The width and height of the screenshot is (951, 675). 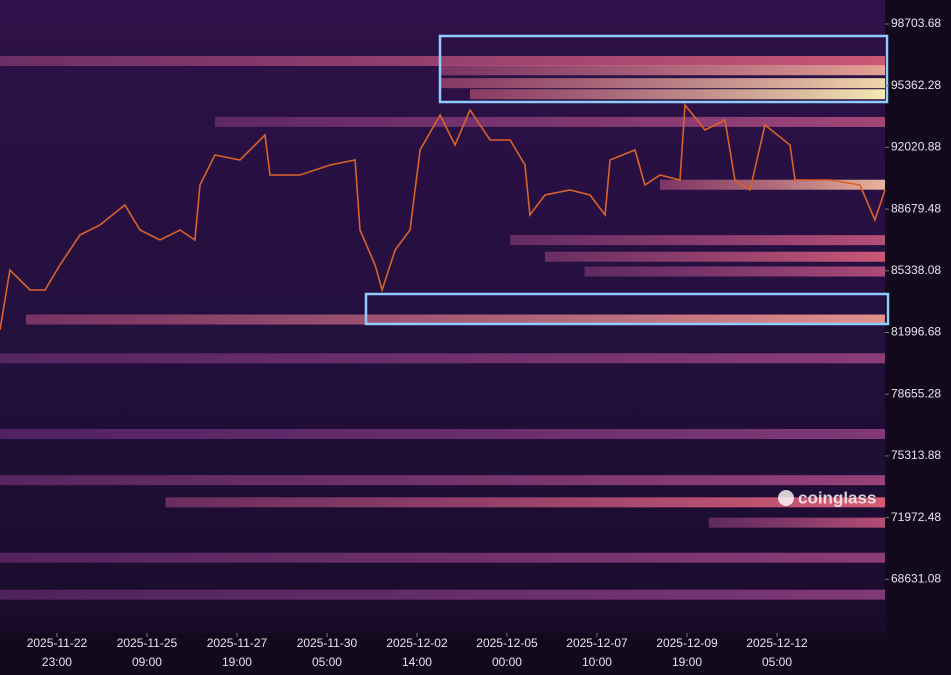 I want to click on x-axis-background, so click(x=475, y=654).